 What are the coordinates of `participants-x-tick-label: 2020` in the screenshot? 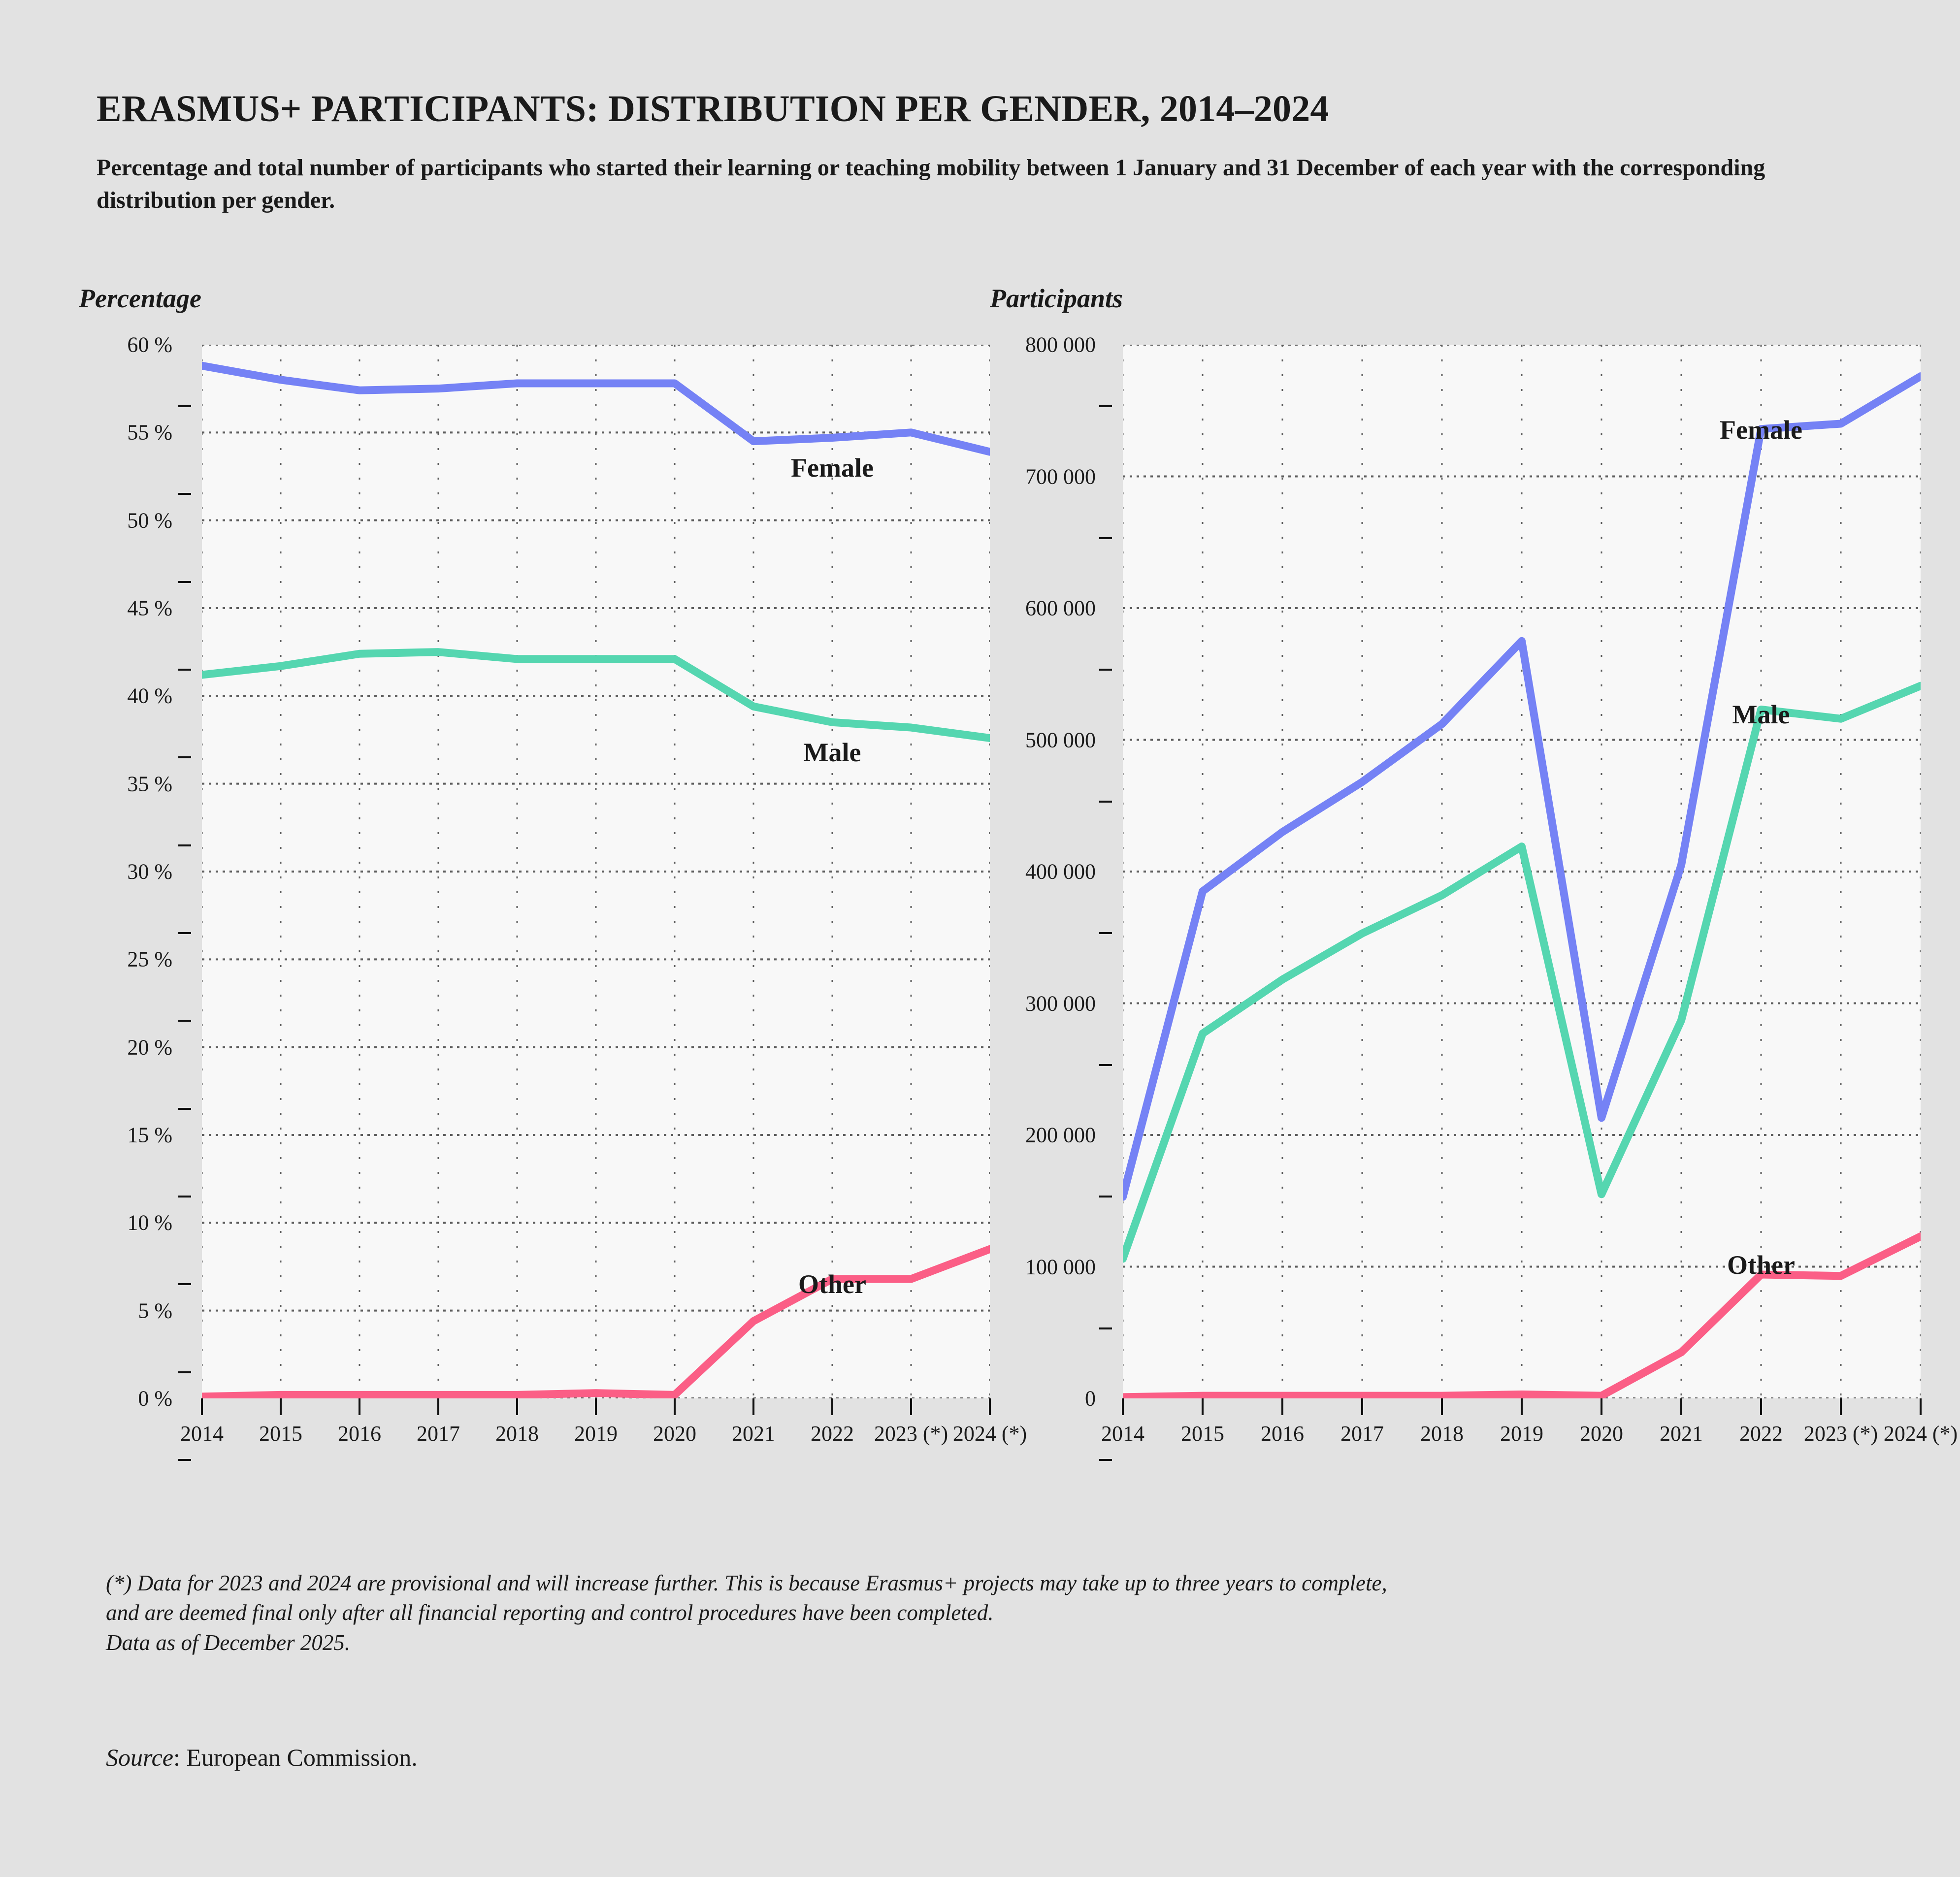 It's located at (1602, 1434).